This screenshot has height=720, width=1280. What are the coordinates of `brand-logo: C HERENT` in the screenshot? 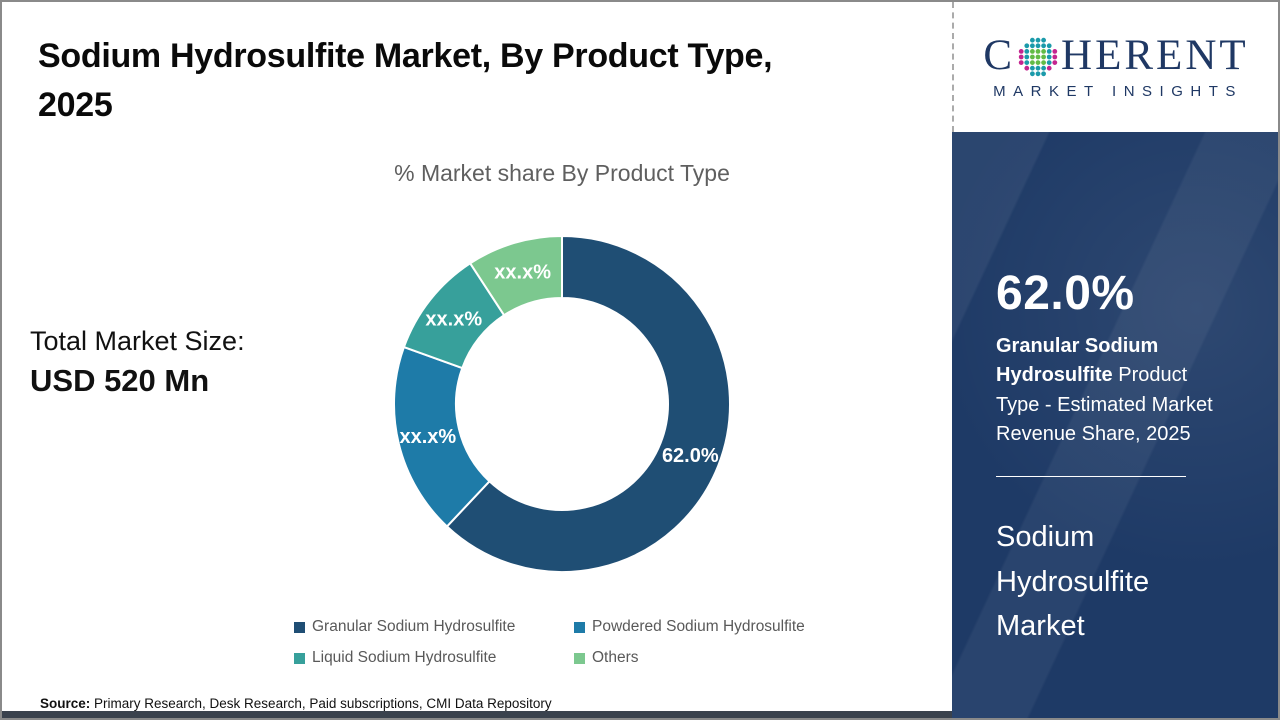 It's located at (1115, 55).